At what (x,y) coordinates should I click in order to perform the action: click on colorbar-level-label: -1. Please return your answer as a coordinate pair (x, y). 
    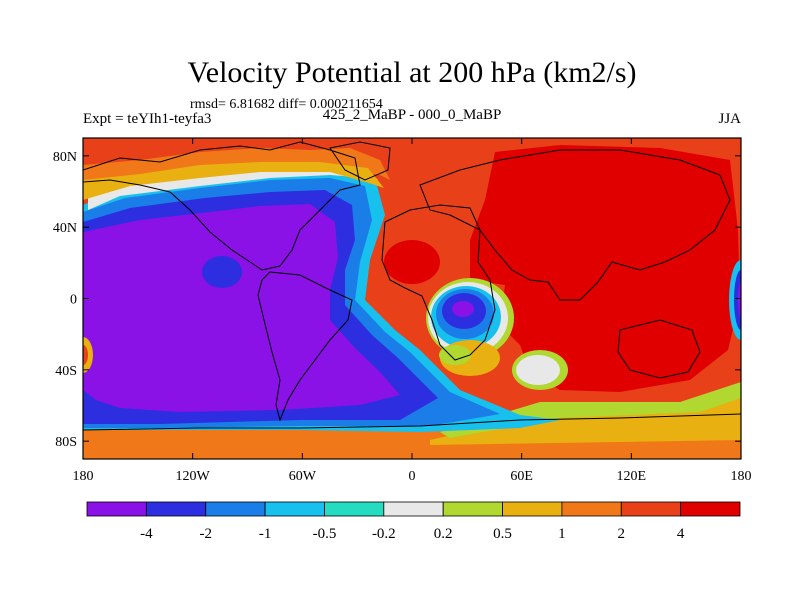
    Looking at the image, I should click on (265, 534).